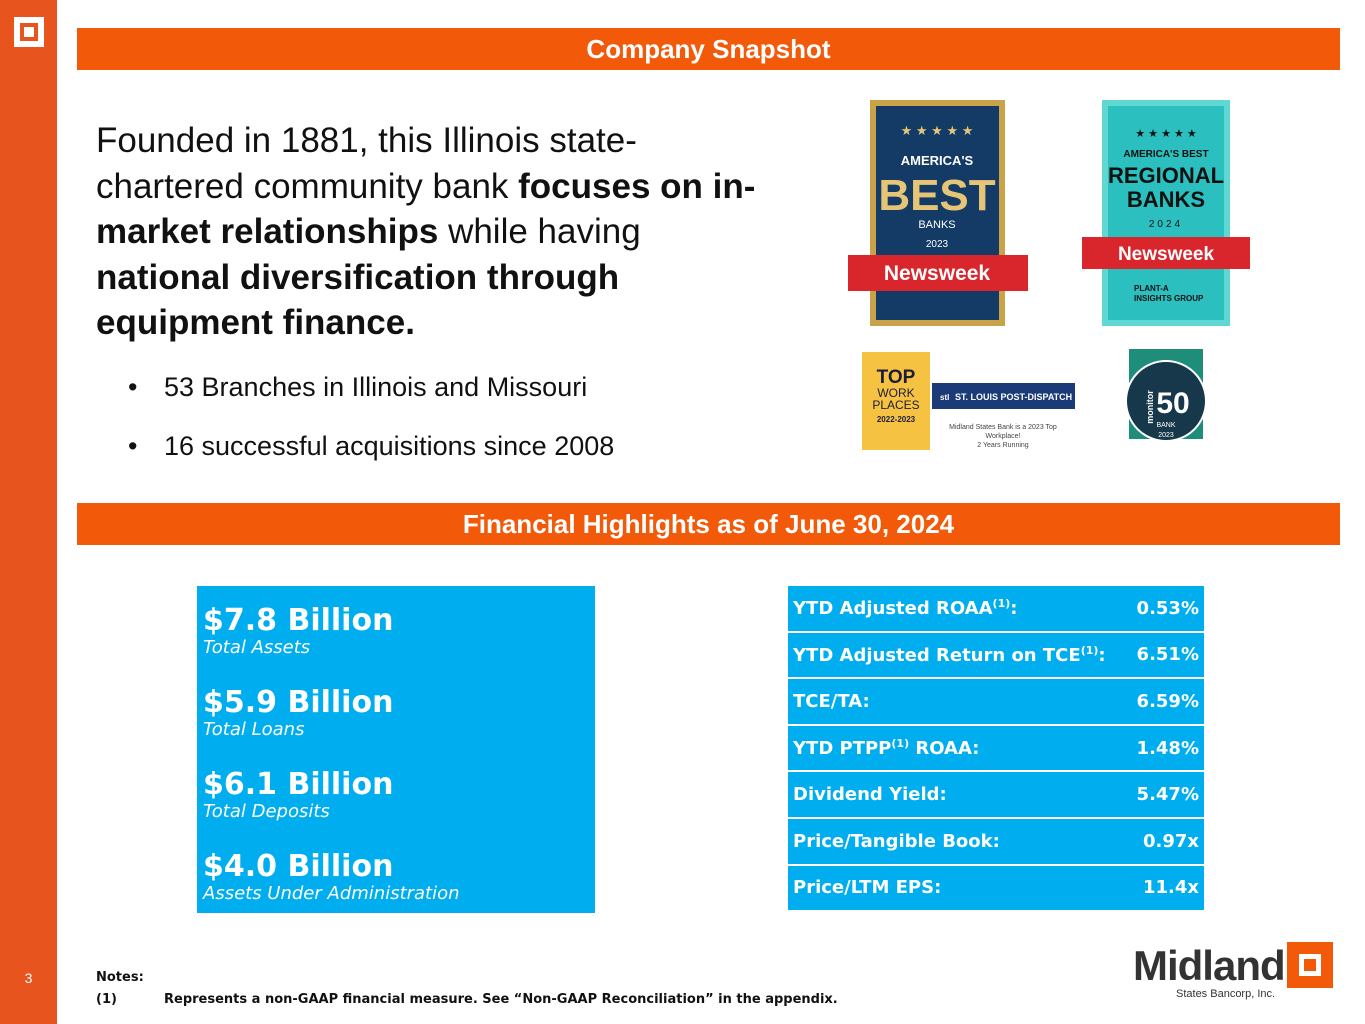  I want to click on badge-text: AMERICA'S BEST, so click(1165, 154).